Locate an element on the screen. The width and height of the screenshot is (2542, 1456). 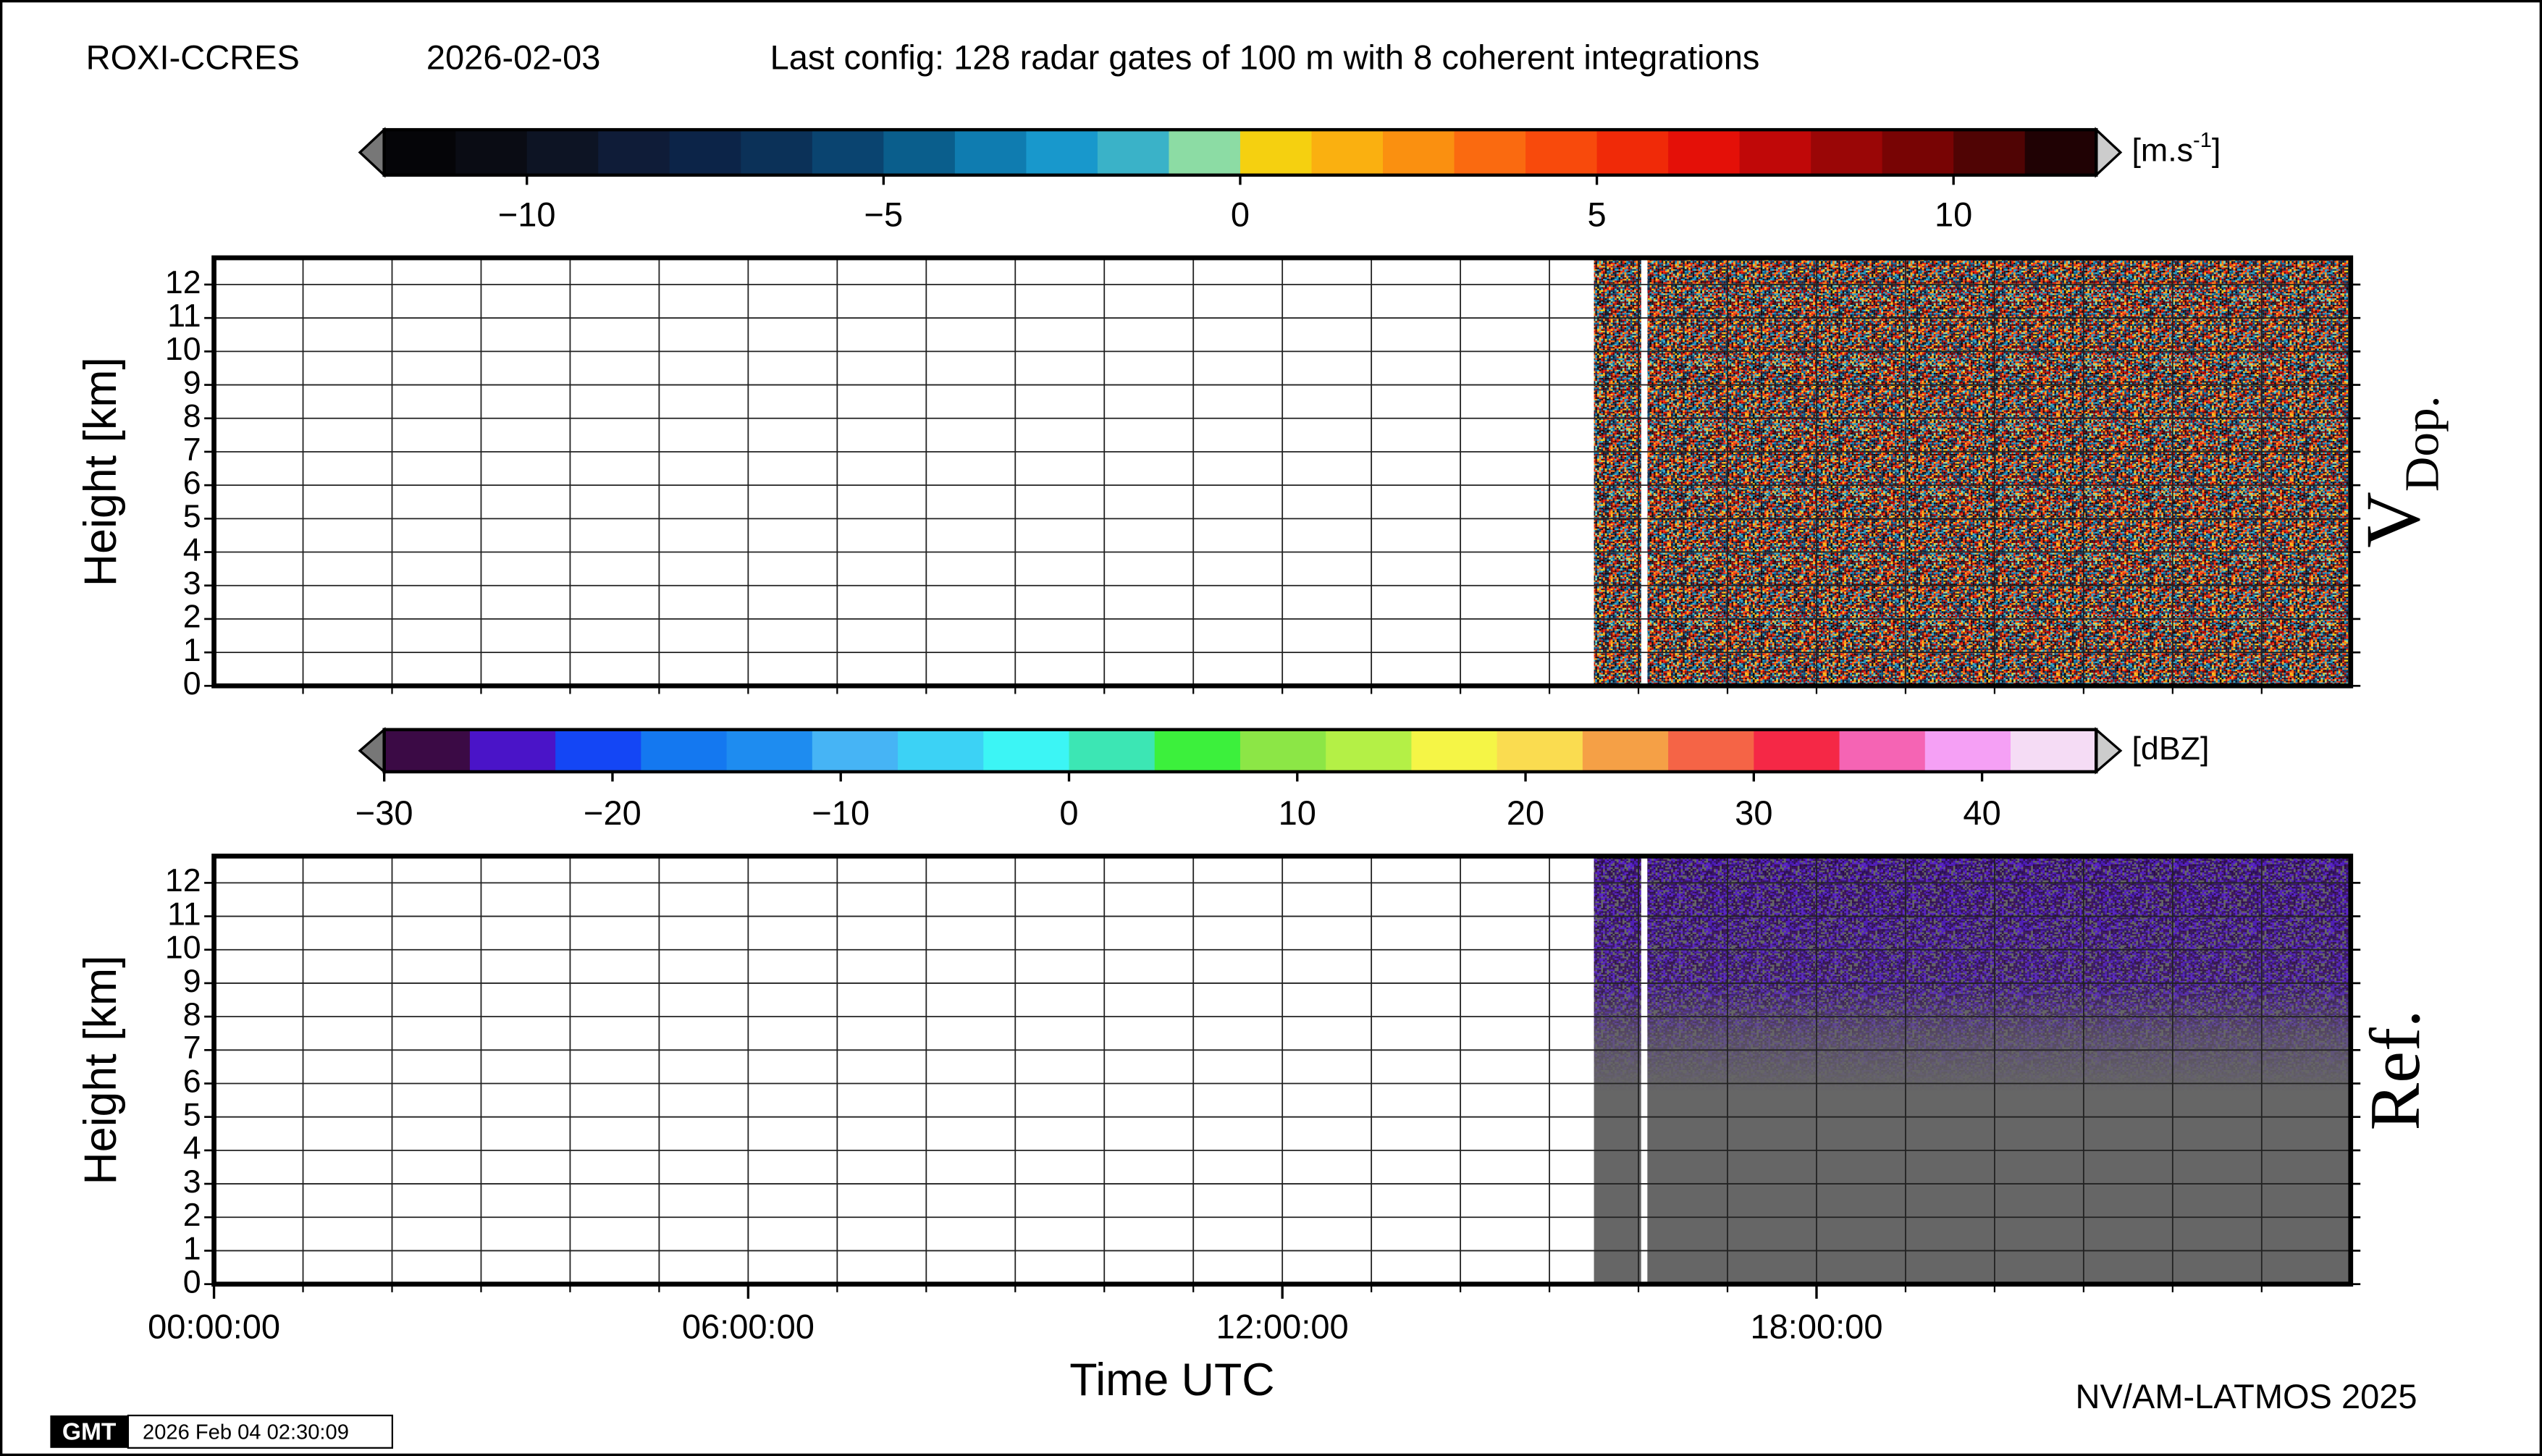
colorbar-tick-label: −5 is located at coordinates (884, 214).